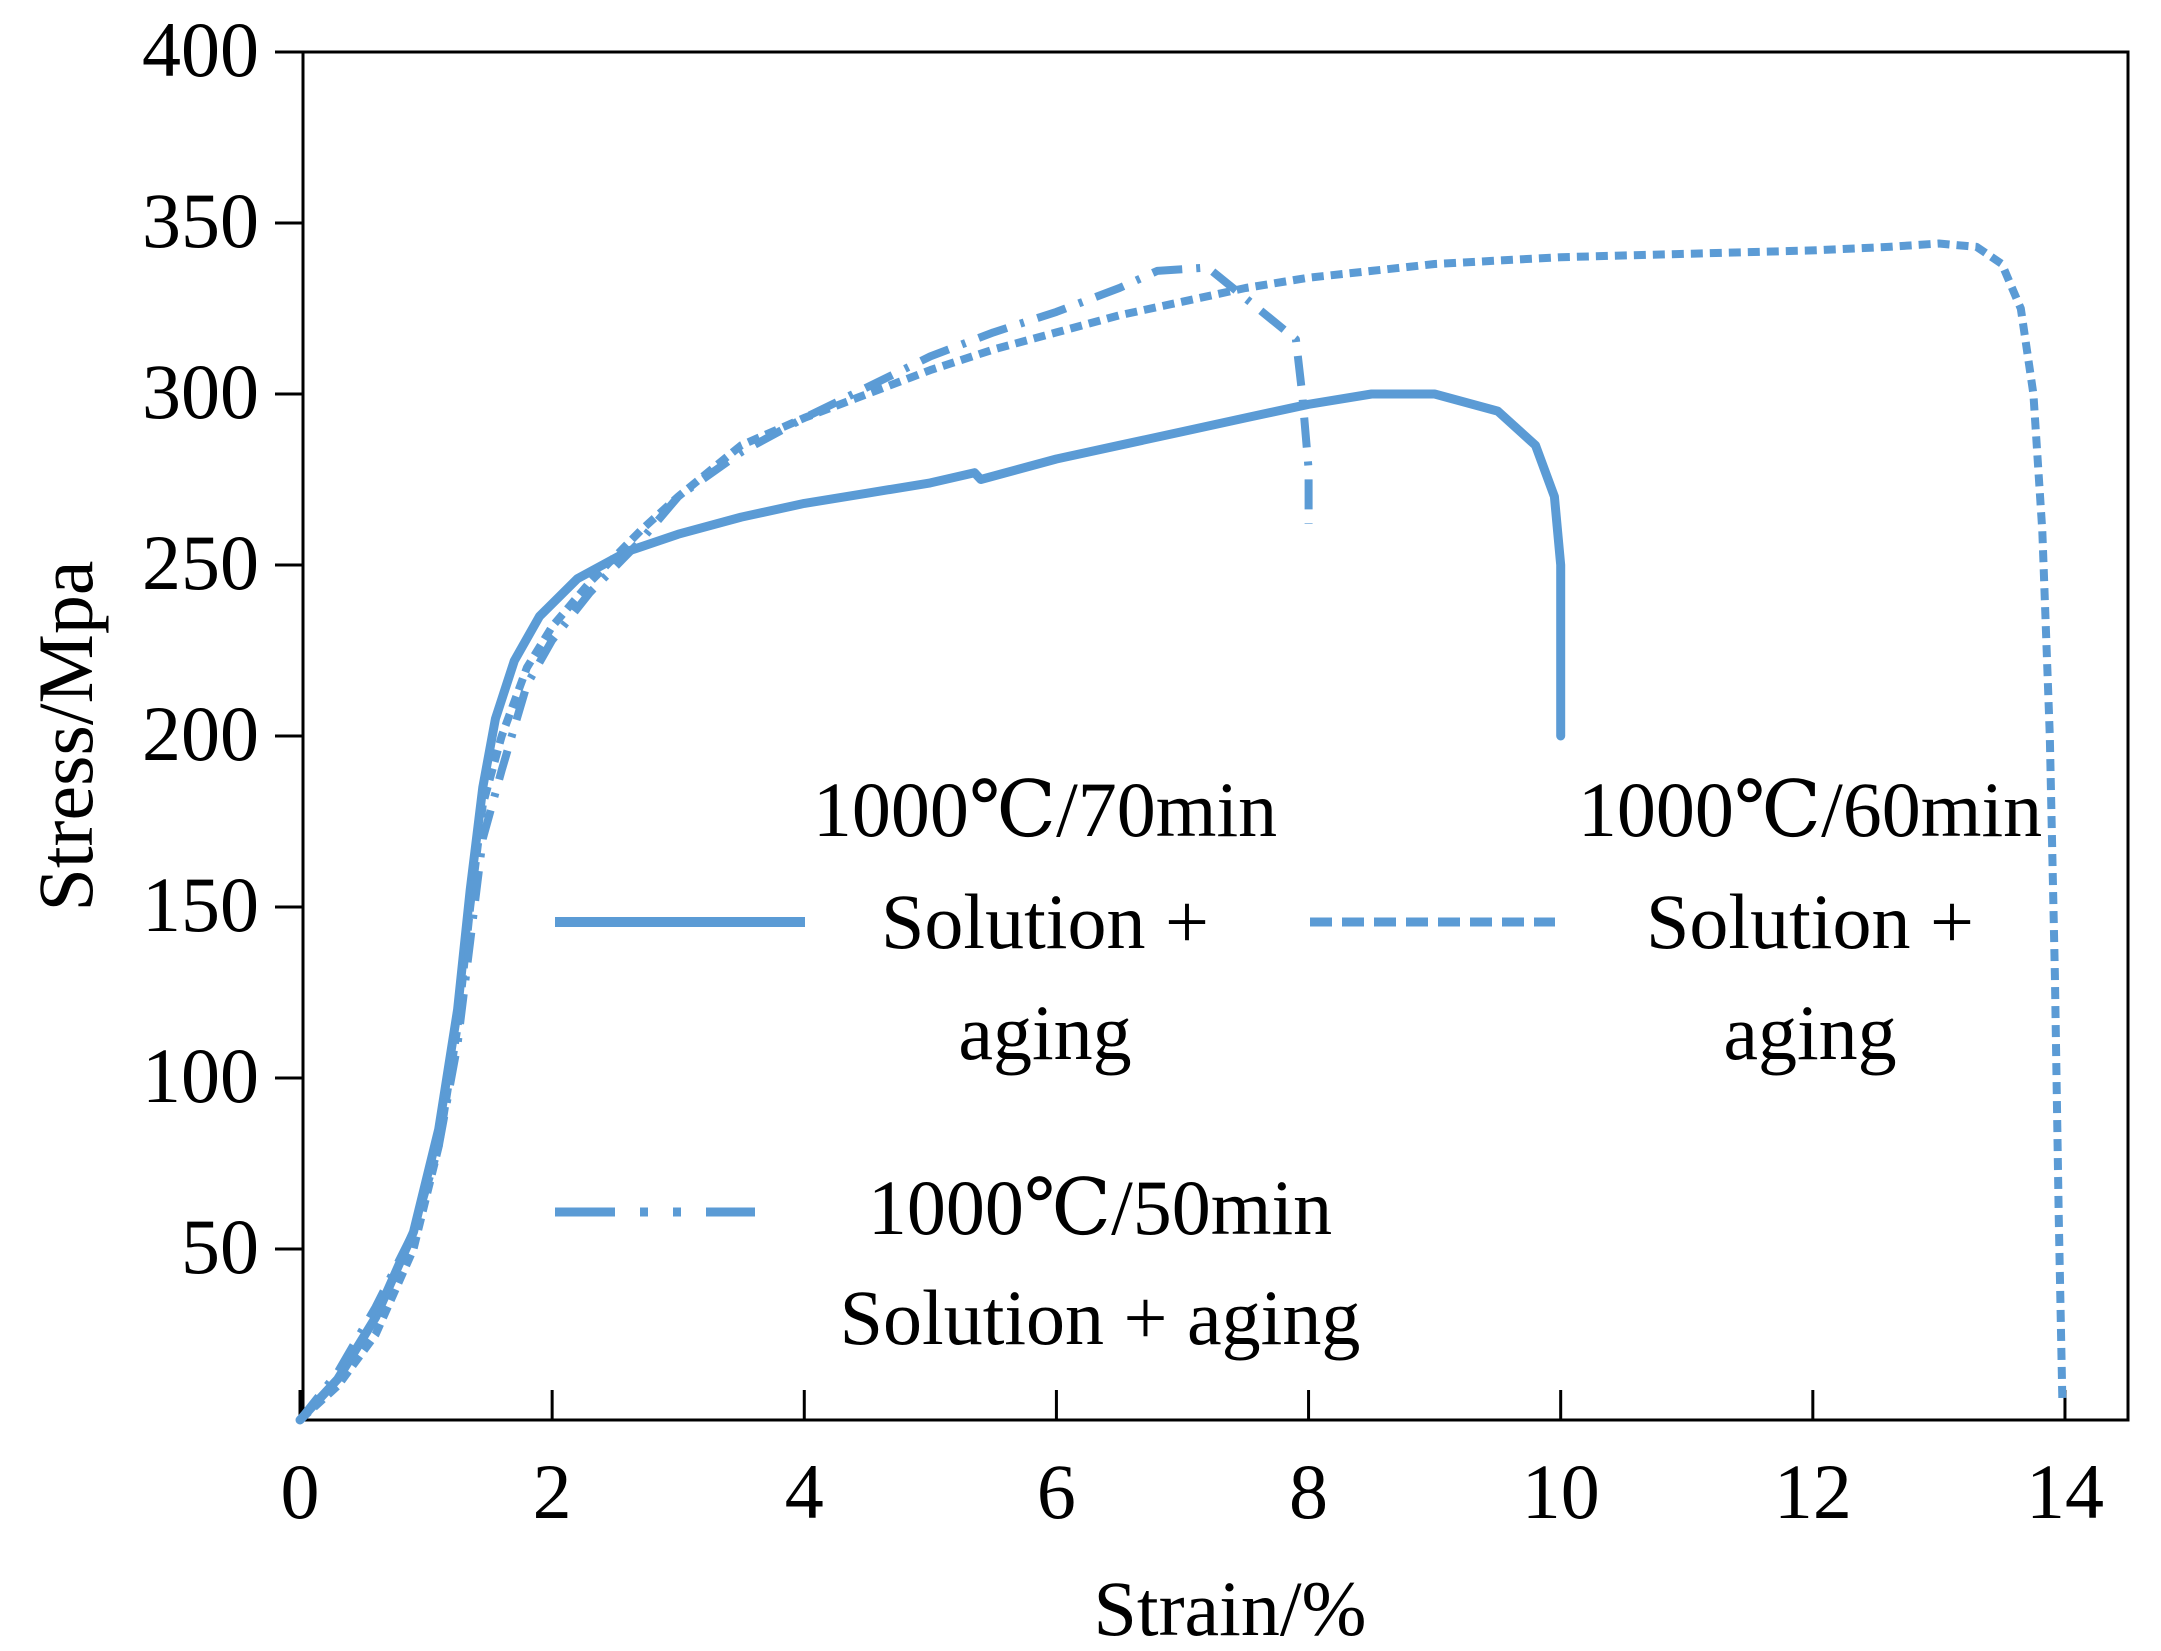 The height and width of the screenshot is (1651, 2161). What do you see at coordinates (200, 220) in the screenshot?
I see `y-tick-label: 350` at bounding box center [200, 220].